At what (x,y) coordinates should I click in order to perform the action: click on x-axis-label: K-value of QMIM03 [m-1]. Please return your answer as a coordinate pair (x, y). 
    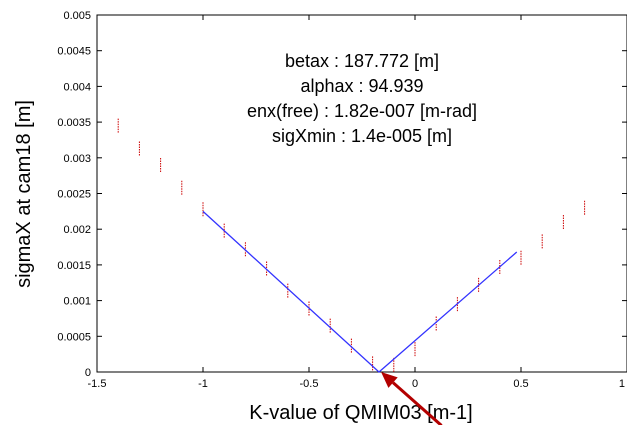
    Looking at the image, I should click on (360, 413).